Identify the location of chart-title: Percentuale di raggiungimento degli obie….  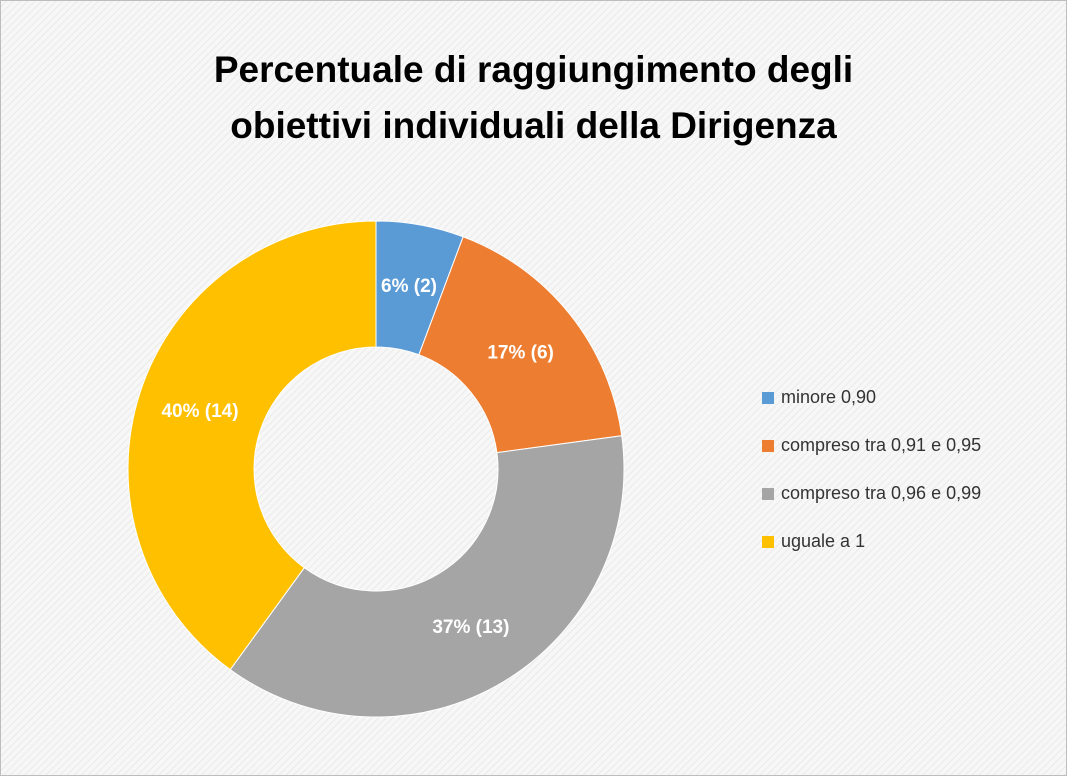
(533, 97).